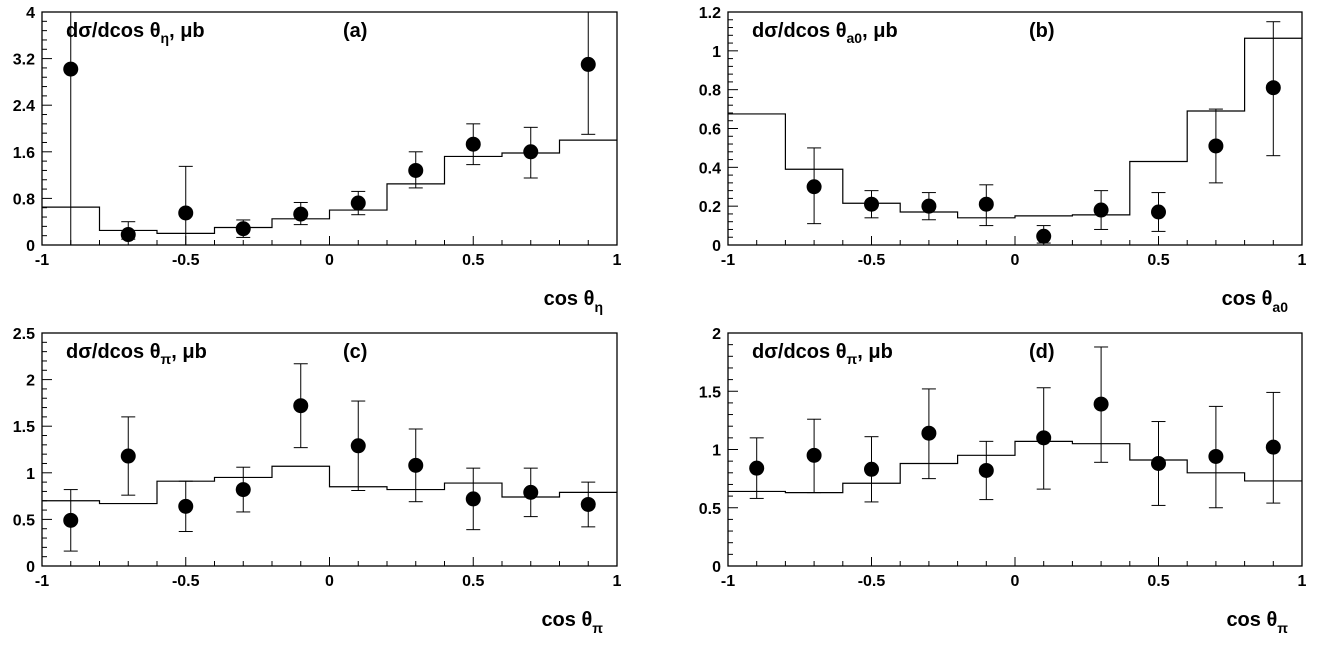  What do you see at coordinates (329, 581) in the screenshot?
I see `x-tick-label: 0` at bounding box center [329, 581].